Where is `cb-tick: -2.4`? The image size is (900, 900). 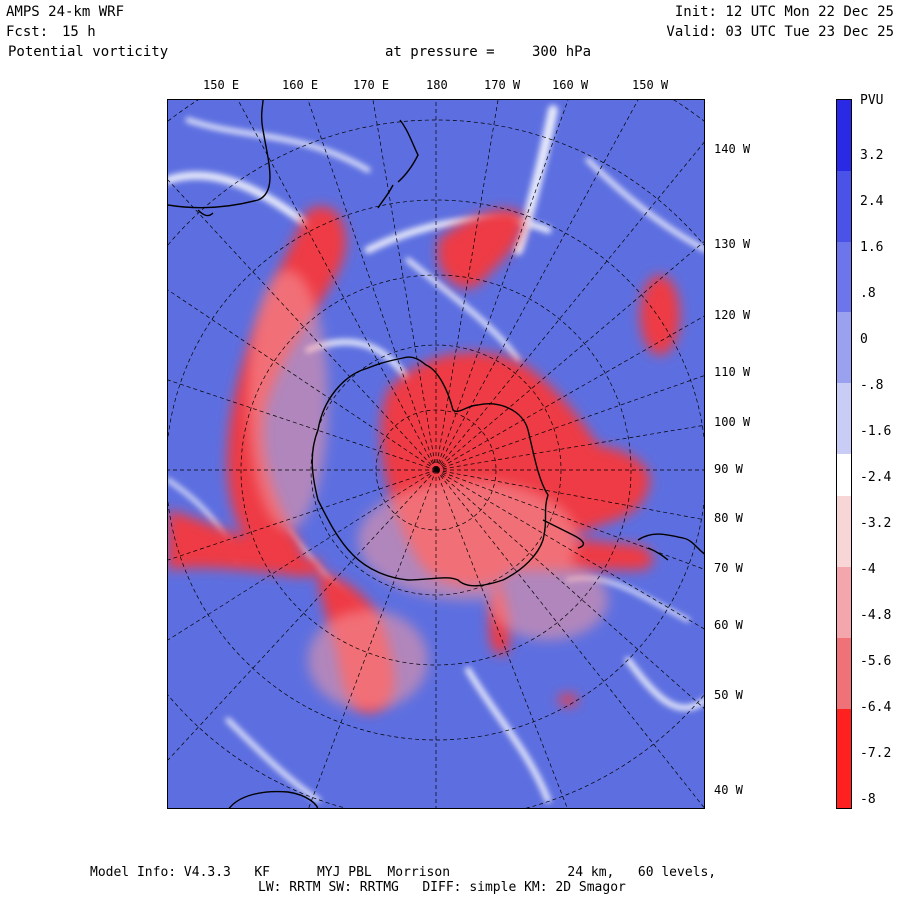
cb-tick: -2.4 is located at coordinates (876, 477).